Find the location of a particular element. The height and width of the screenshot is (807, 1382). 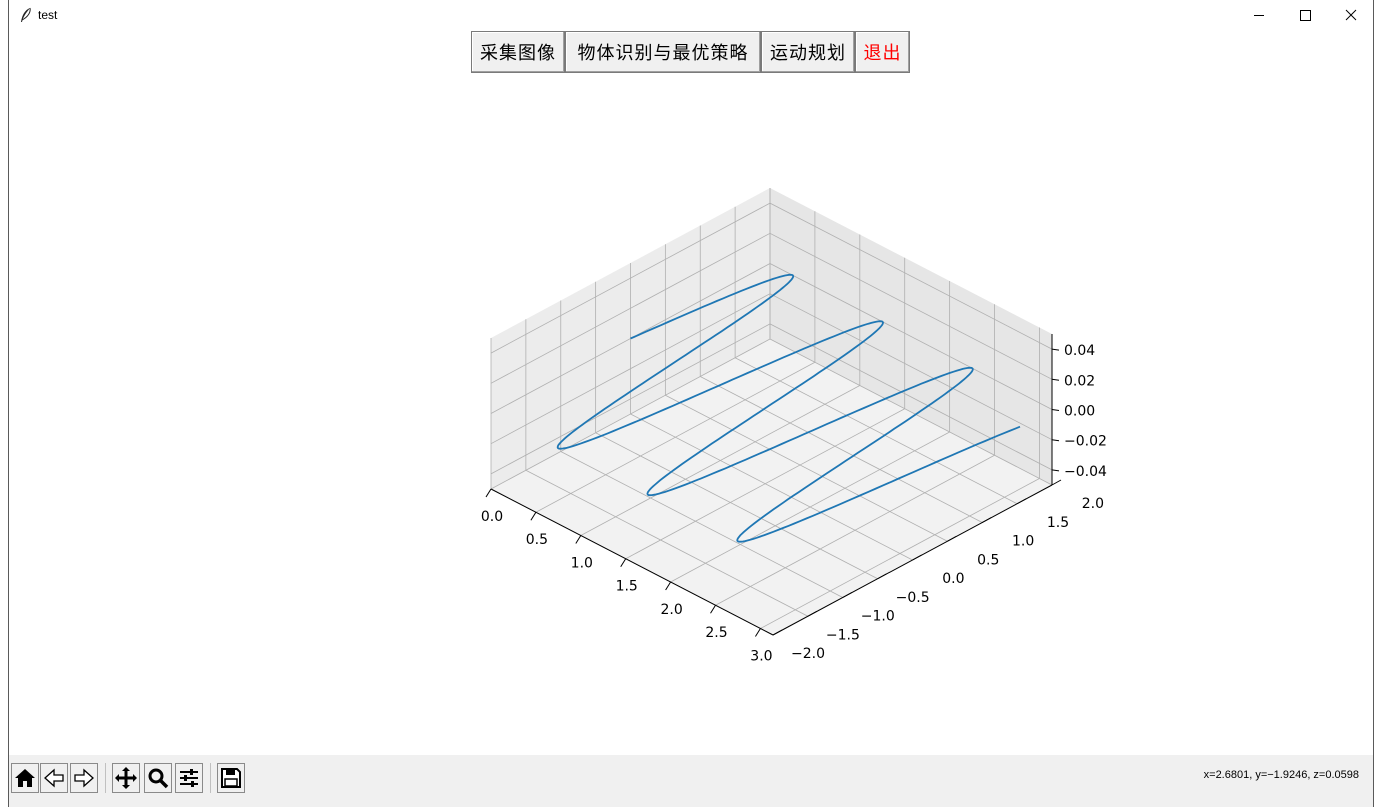

pan-button is located at coordinates (126, 778).